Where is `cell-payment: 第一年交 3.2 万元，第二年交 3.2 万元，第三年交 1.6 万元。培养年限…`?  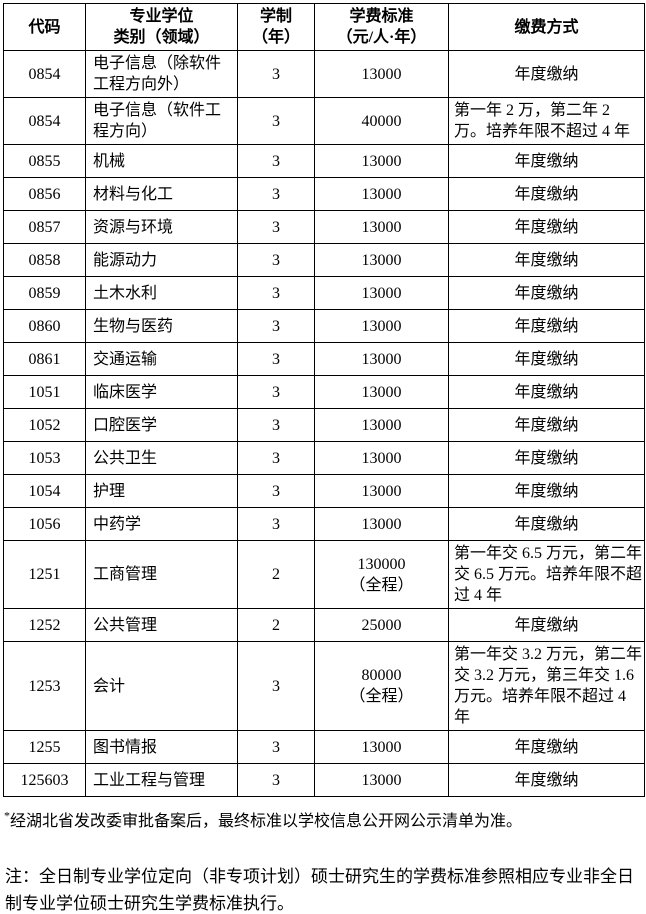 cell-payment: 第一年交 3.2 万元，第二年交 3.2 万元，第三年交 1.6 万元。培养年限… is located at coordinates (546, 686).